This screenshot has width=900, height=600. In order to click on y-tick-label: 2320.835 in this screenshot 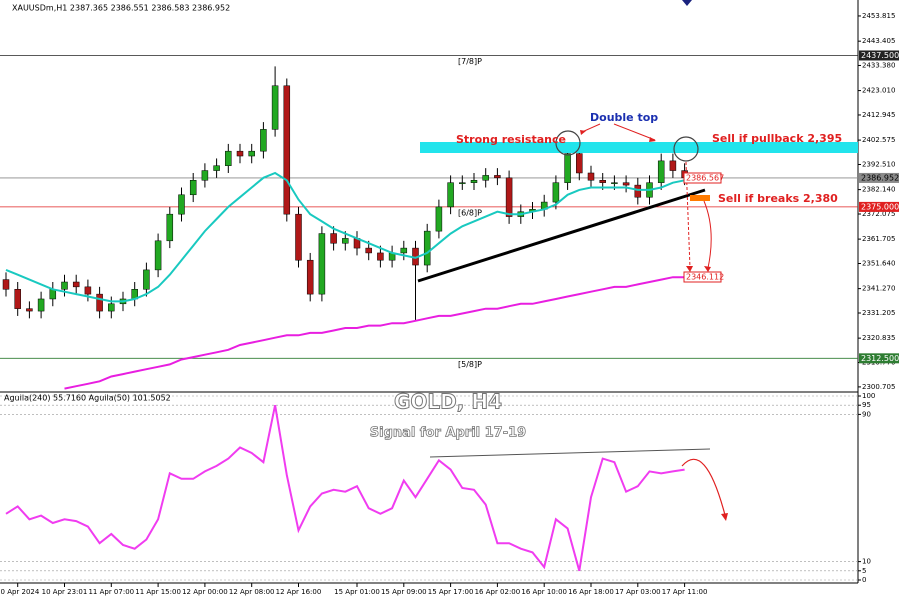, I will do `click(878, 338)`.